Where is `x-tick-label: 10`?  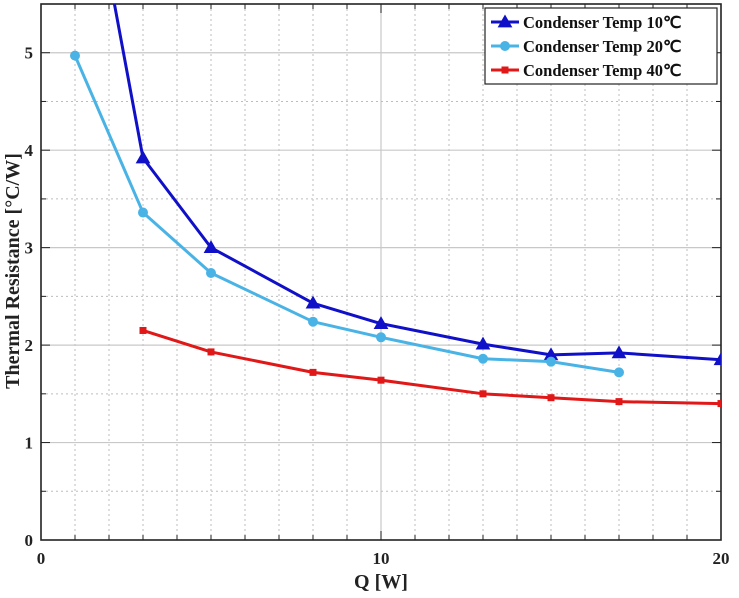
x-tick-label: 10 is located at coordinates (381, 558).